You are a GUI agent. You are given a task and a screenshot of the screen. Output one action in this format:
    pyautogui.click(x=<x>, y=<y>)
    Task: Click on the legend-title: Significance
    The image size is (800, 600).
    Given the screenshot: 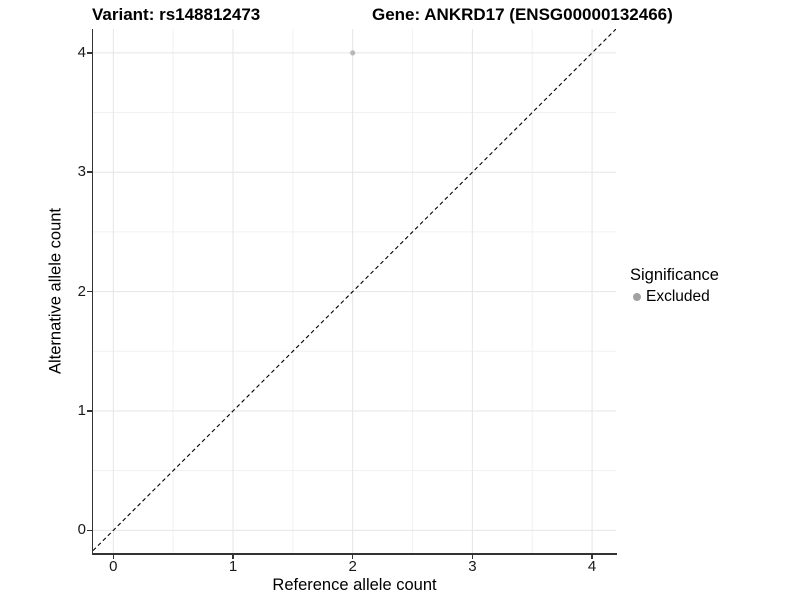 What is the action you would take?
    pyautogui.click(x=674, y=275)
    